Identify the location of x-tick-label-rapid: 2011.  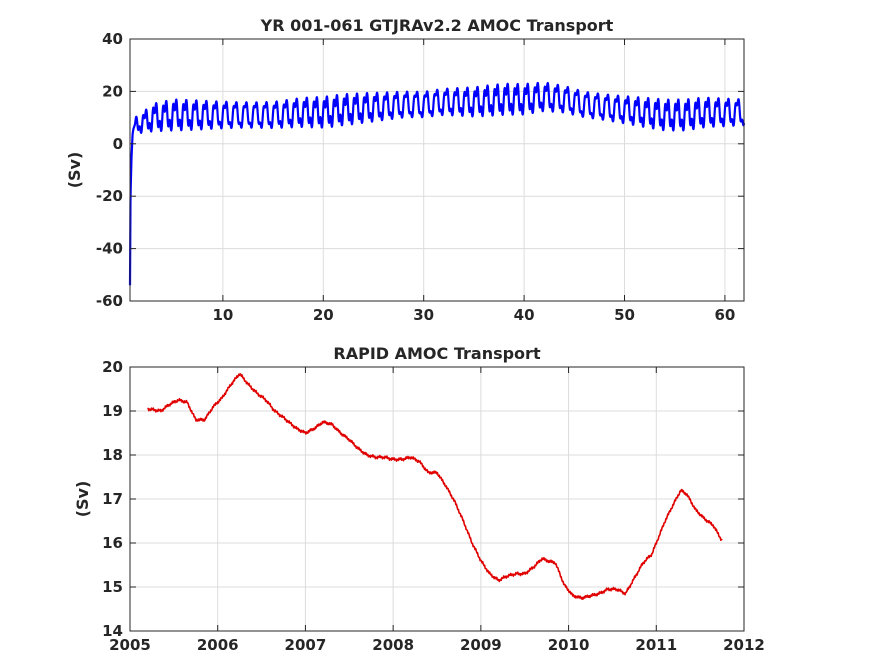
(656, 645).